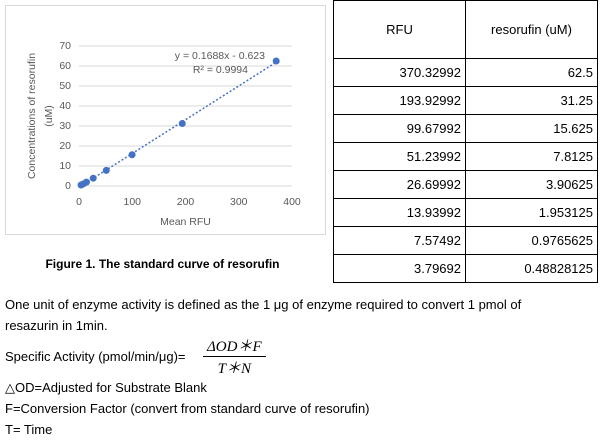 The width and height of the screenshot is (600, 441). I want to click on cell: 370.32992, so click(399, 72).